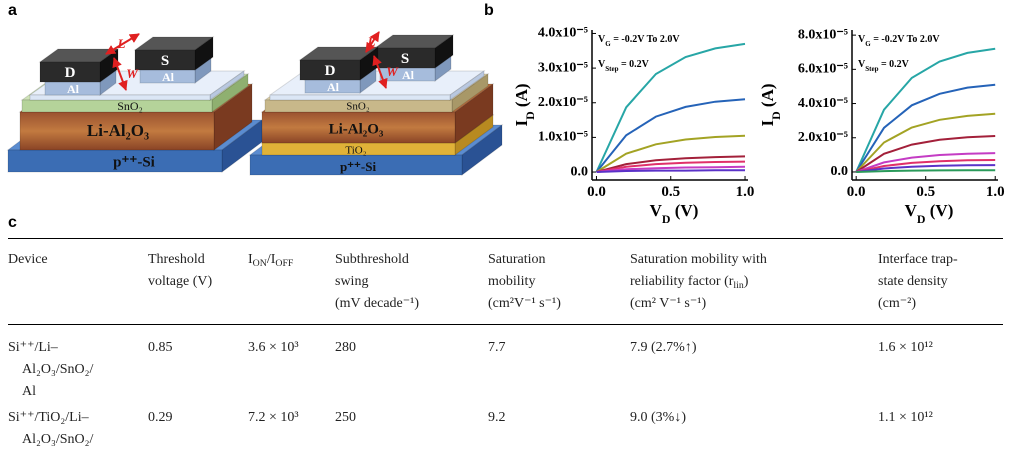 The height and width of the screenshot is (456, 1011). I want to click on y-tick-label: 8.0x10⁻⁵, so click(823, 34).